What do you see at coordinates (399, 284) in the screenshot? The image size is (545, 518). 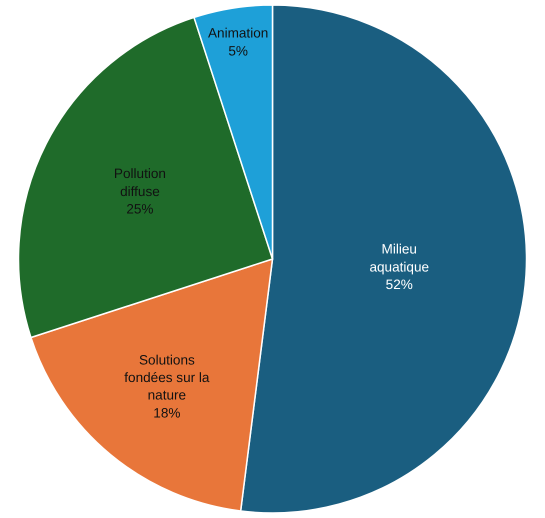 I see `data-label: 52%` at bounding box center [399, 284].